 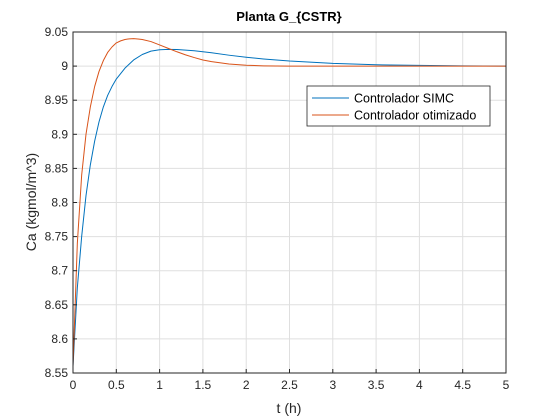 I want to click on x-tick-label: 1, so click(x=159, y=385).